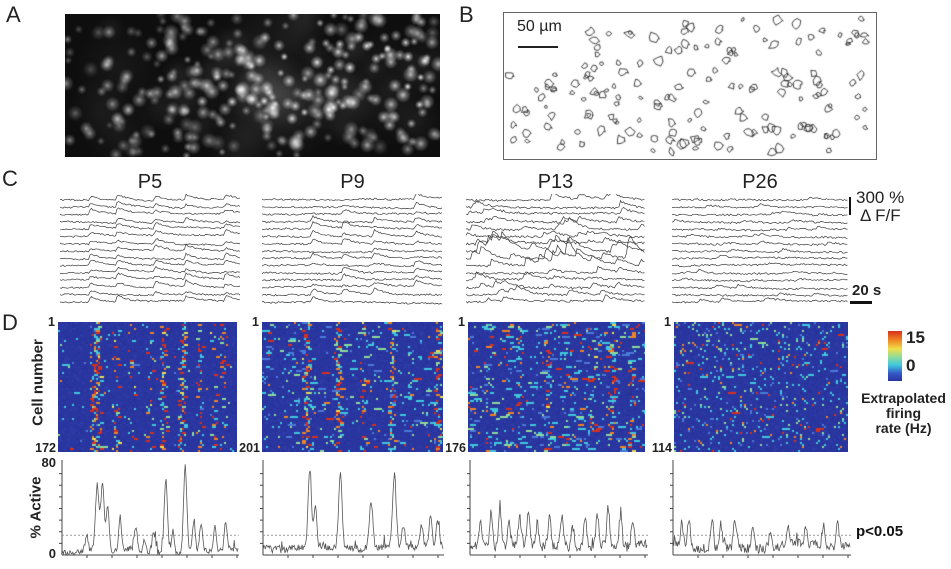 This screenshot has height=569, width=951. Describe the element at coordinates (880, 531) in the screenshot. I see `significance-label: p<0.05` at that location.